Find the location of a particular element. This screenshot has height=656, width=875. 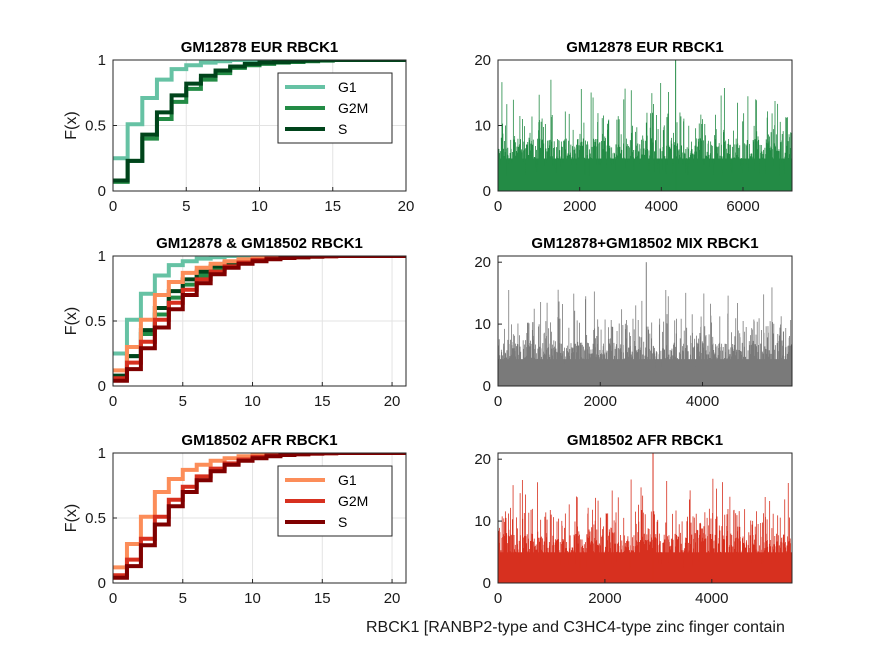

chart-panel-6: 0 2000 4000 0 10 20 GM18502 AFR RBCK1 is located at coordinates (633, 519).